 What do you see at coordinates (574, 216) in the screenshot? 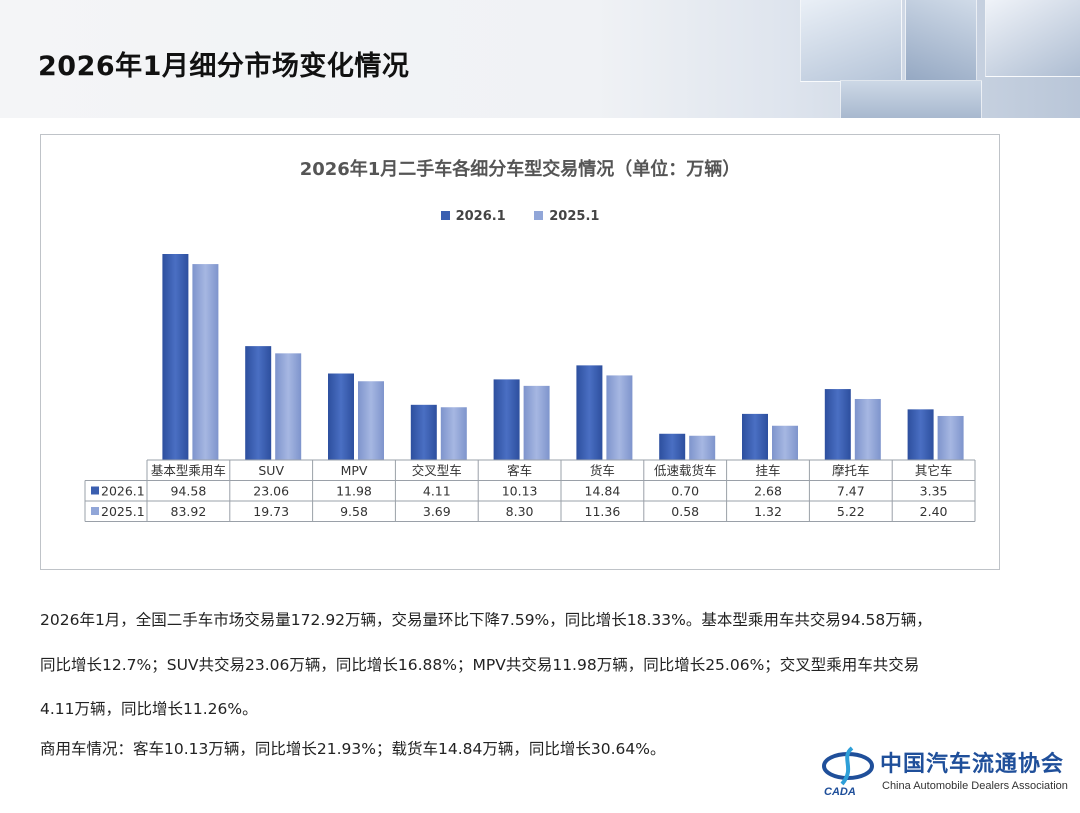
I see `legend-label-2025: 2025.1` at bounding box center [574, 216].